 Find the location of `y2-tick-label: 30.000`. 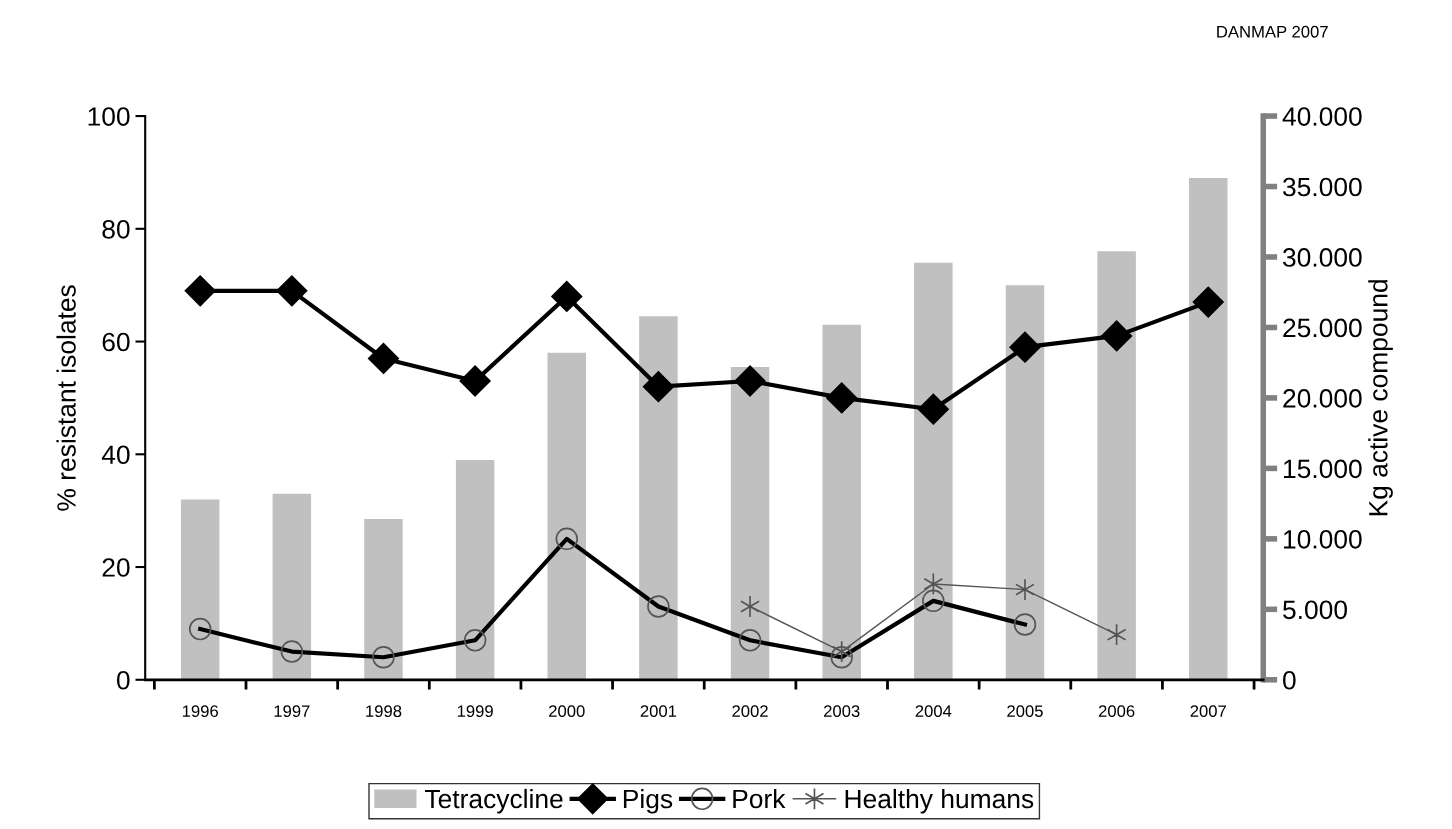

y2-tick-label: 30.000 is located at coordinates (1322, 257).